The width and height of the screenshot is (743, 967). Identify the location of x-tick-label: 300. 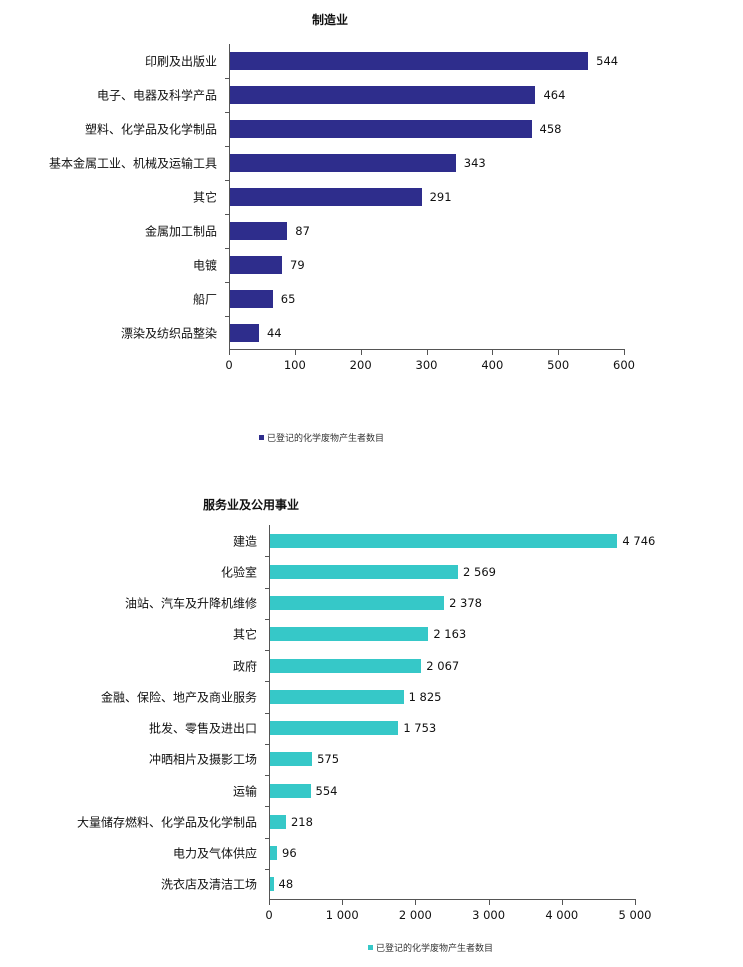
(426, 365).